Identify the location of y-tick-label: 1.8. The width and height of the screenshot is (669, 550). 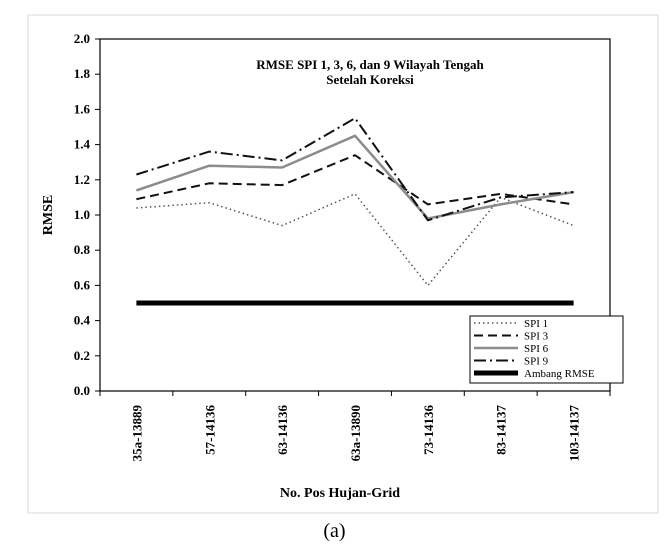
(82, 73).